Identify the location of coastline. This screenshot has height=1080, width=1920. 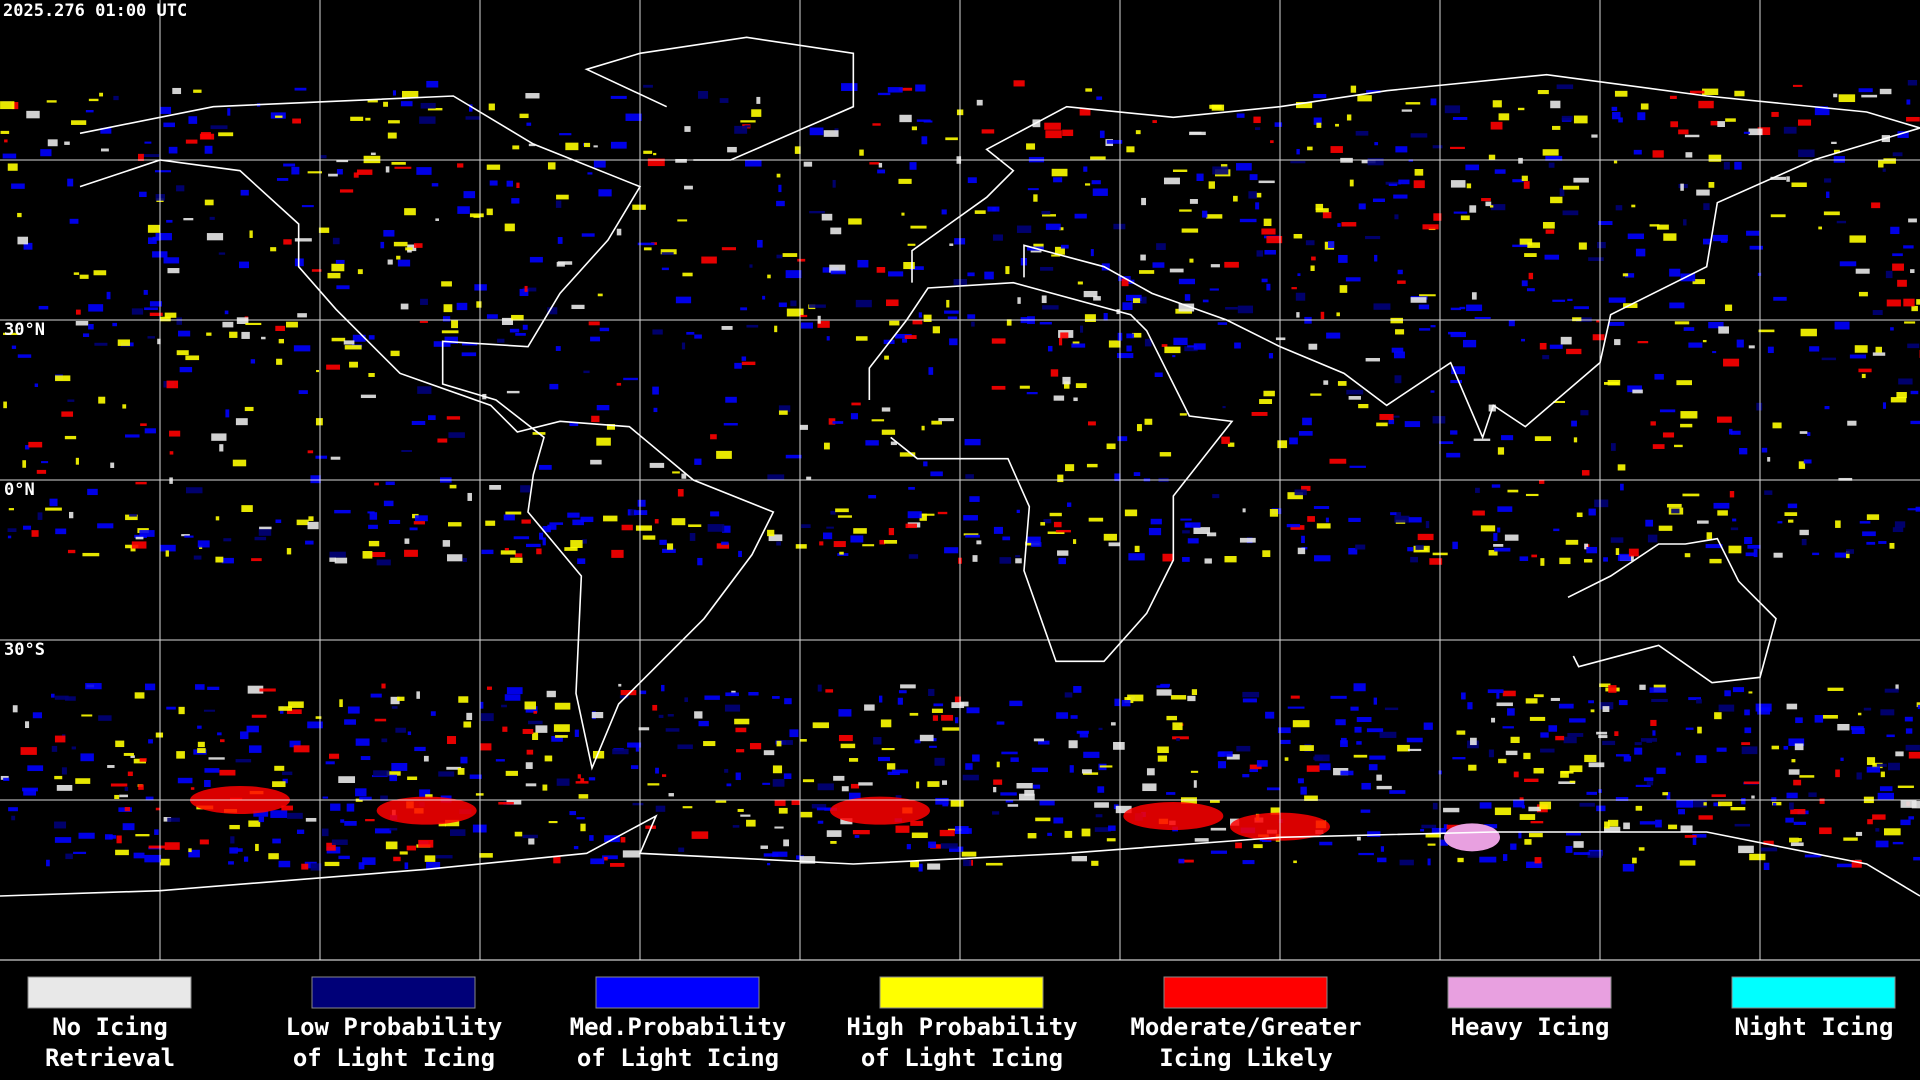
(960, 855).